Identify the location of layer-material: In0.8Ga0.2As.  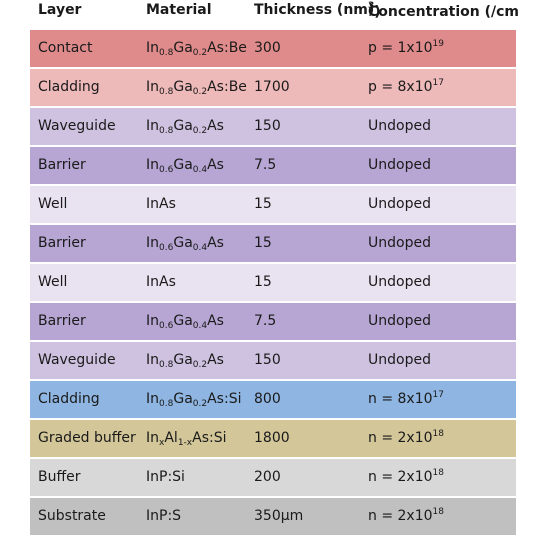
(185, 126).